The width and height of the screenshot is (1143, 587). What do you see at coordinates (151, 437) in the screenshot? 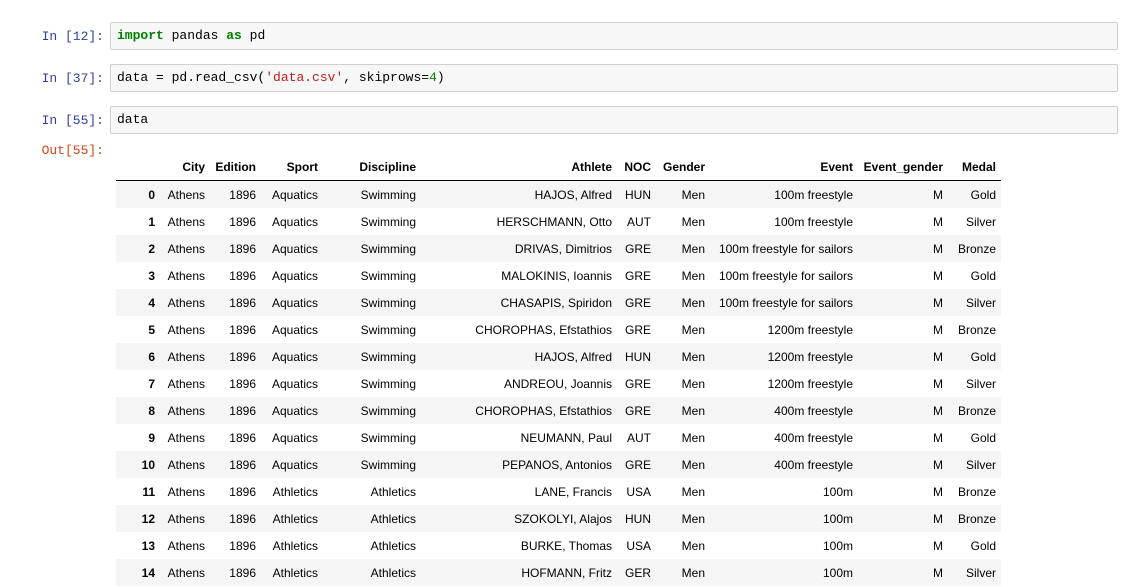
I see `row-index: 9` at bounding box center [151, 437].